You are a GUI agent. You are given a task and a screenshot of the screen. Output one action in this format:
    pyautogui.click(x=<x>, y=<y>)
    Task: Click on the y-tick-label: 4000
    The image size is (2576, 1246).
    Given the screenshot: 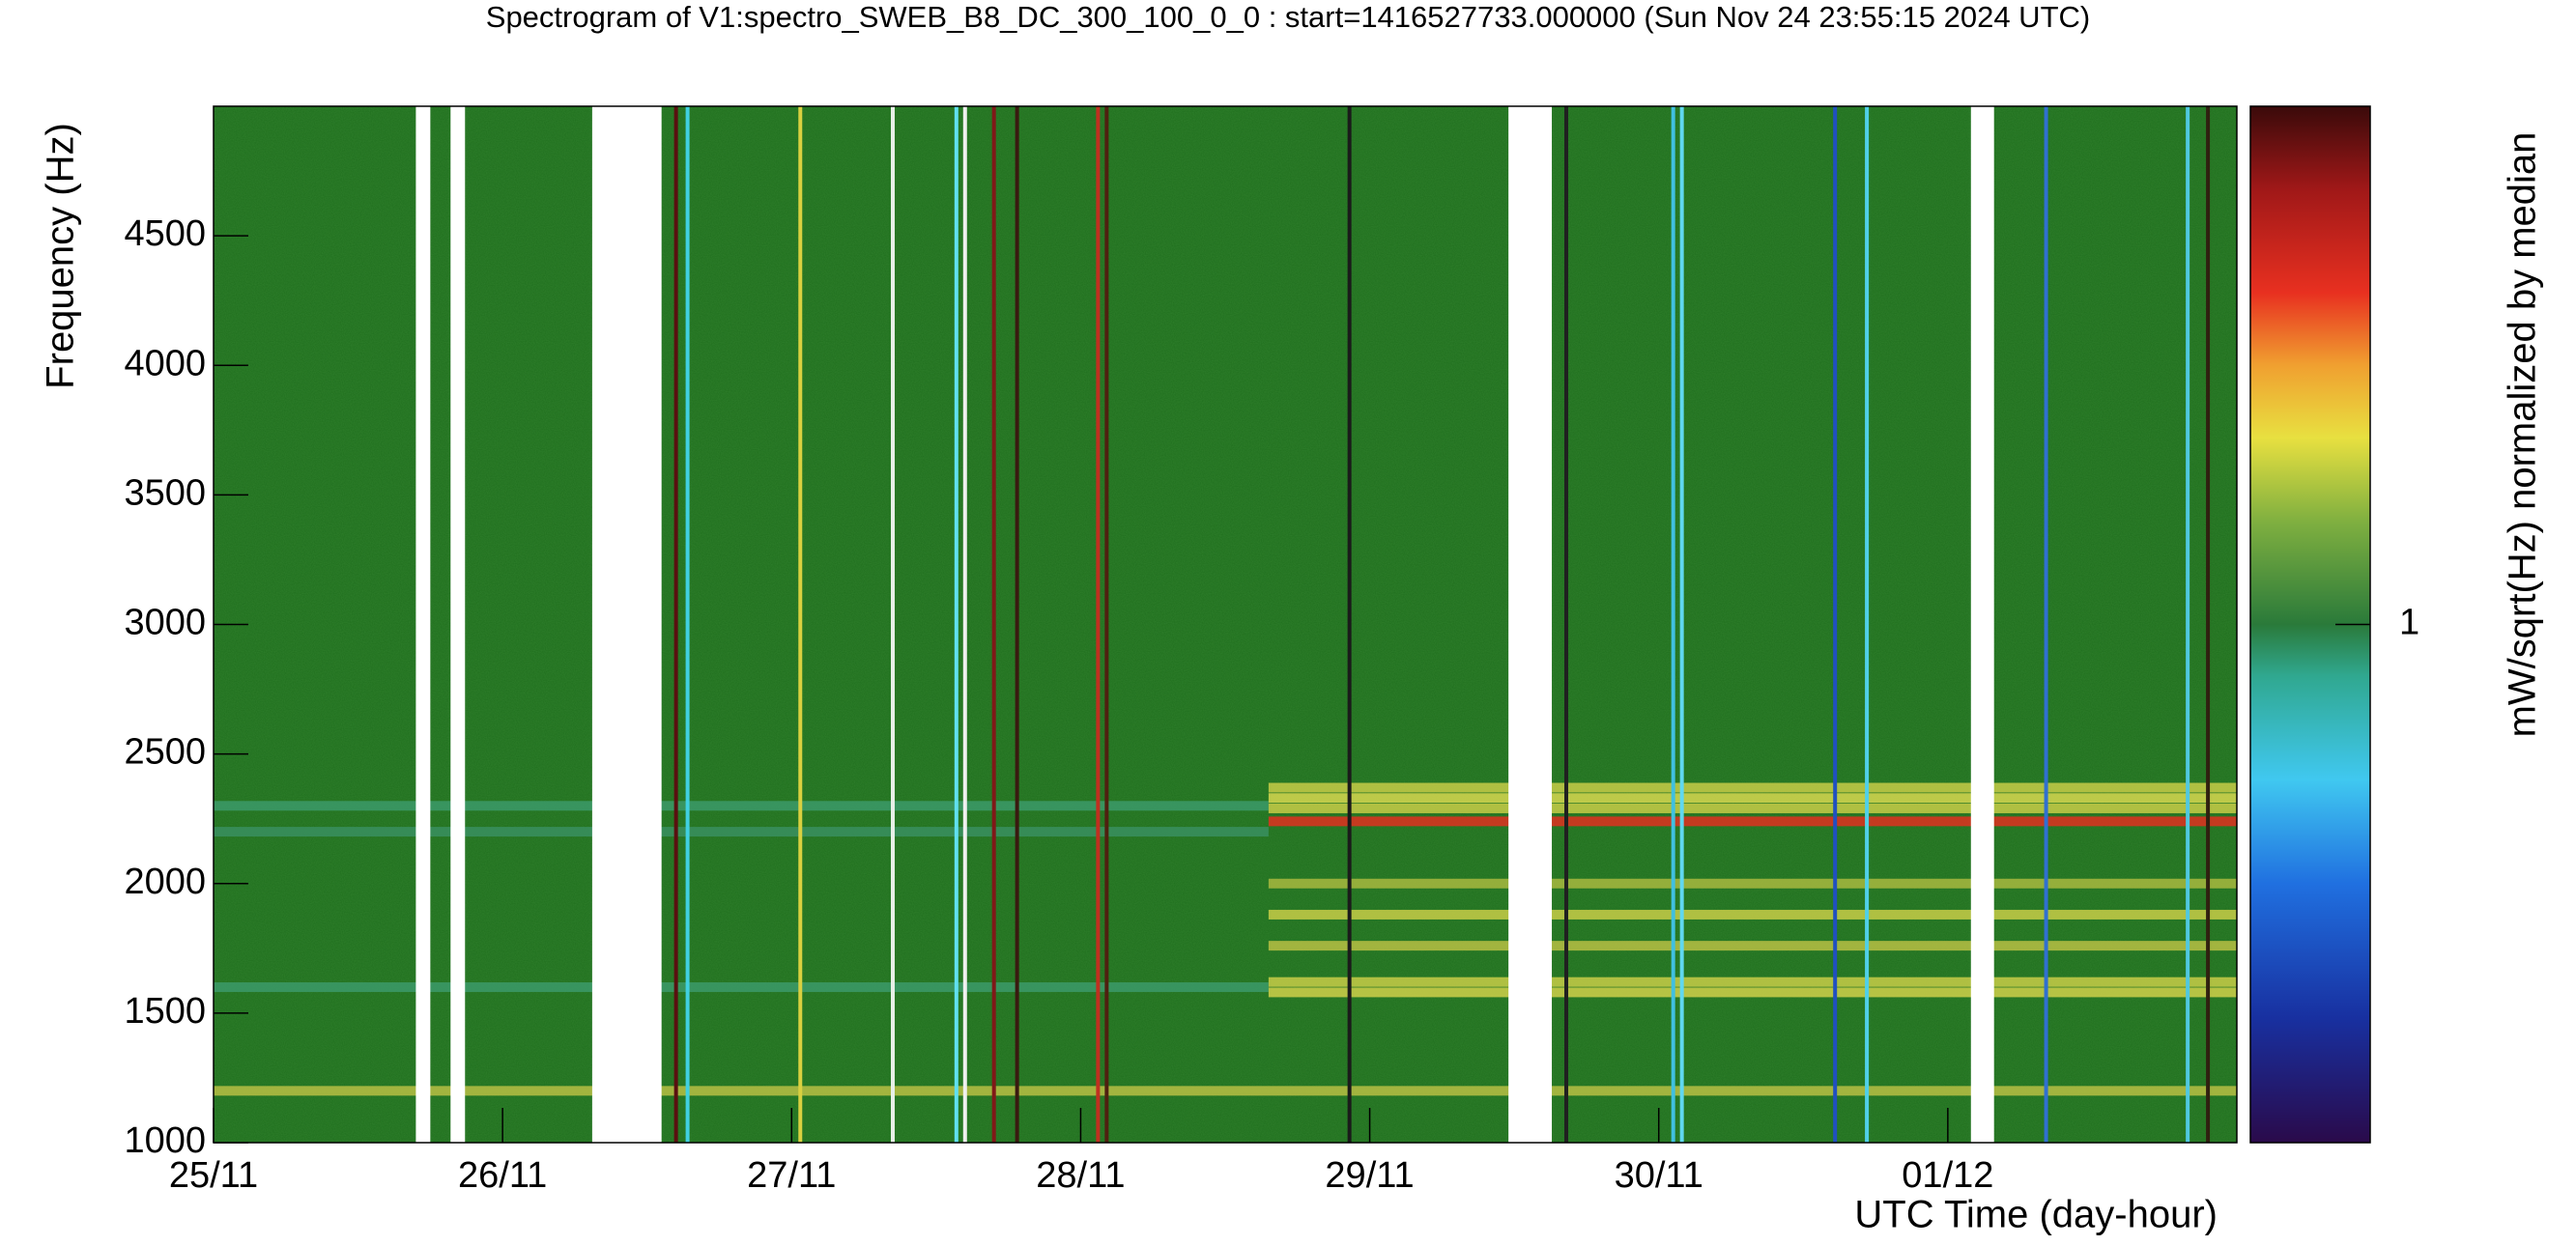 What is the action you would take?
    pyautogui.click(x=165, y=363)
    